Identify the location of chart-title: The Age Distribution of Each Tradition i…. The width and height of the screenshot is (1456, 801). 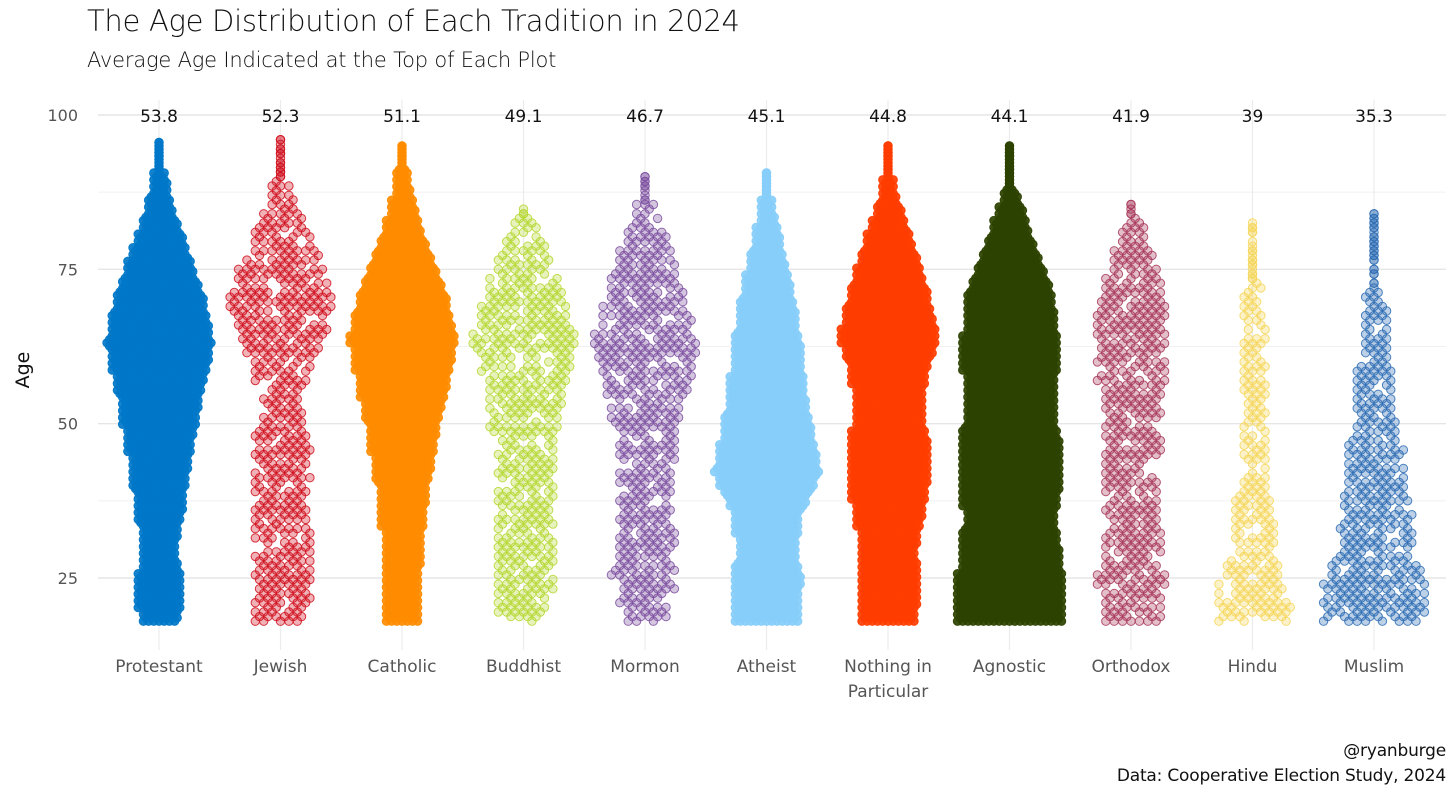
(413, 21).